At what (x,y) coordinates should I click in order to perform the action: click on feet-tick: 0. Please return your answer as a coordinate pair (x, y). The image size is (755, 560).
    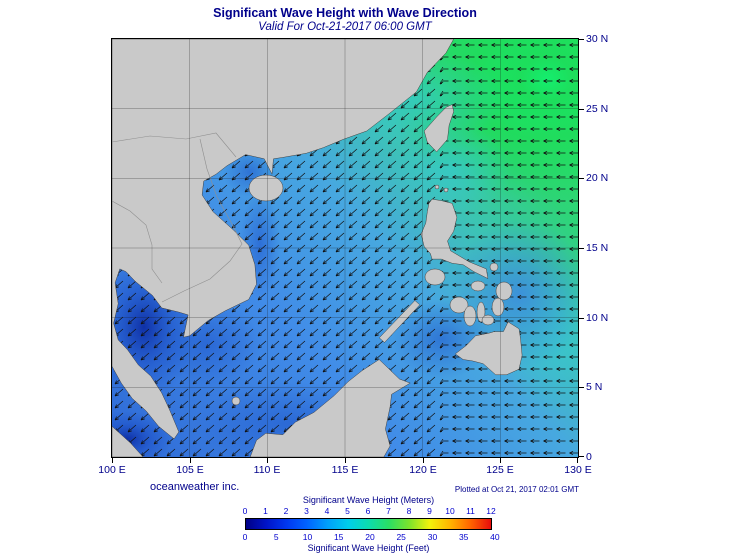
    Looking at the image, I should click on (245, 537).